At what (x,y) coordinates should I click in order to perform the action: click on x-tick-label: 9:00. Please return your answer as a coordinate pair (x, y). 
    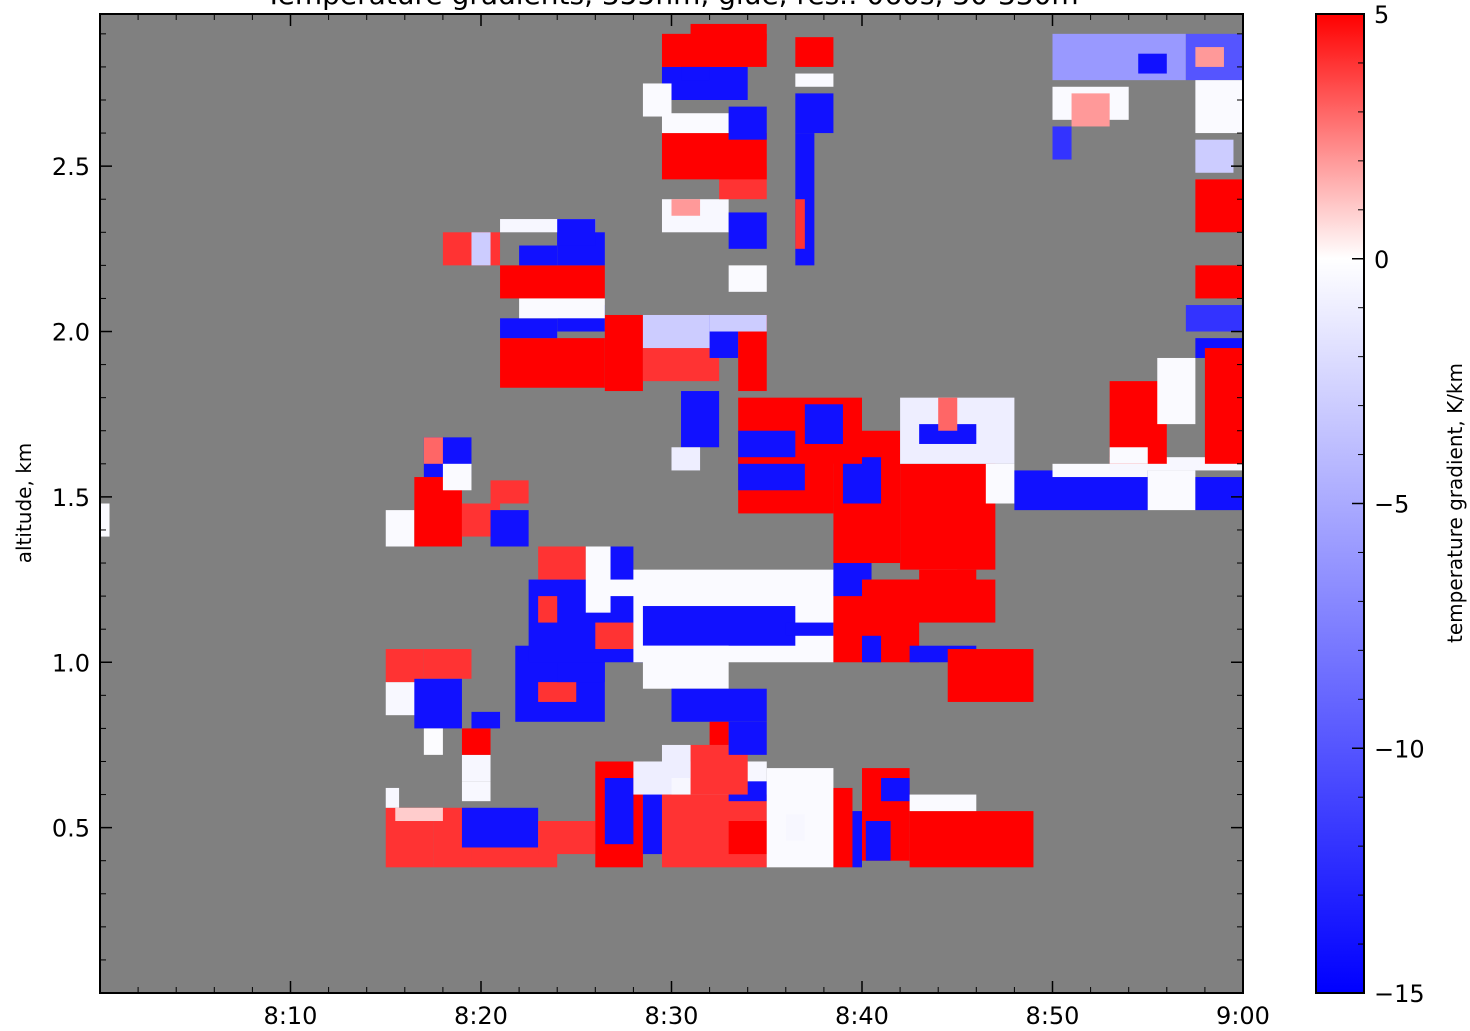
    Looking at the image, I should click on (1243, 1016).